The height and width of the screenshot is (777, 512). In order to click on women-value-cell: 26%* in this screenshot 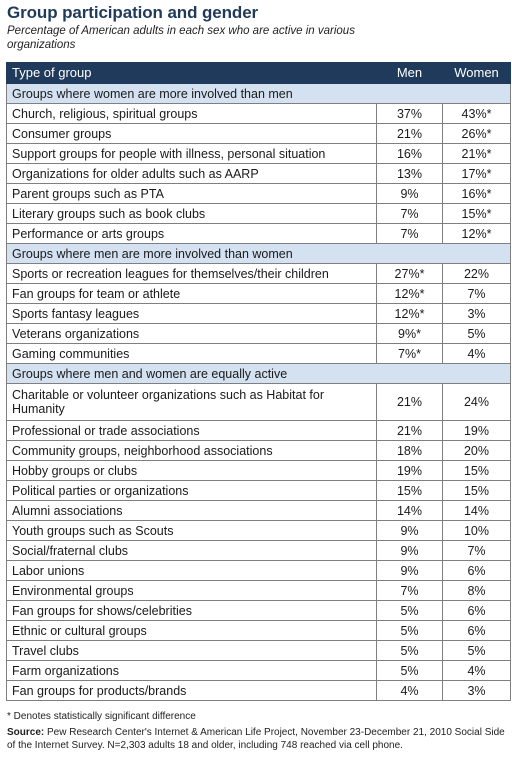, I will do `click(476, 133)`.